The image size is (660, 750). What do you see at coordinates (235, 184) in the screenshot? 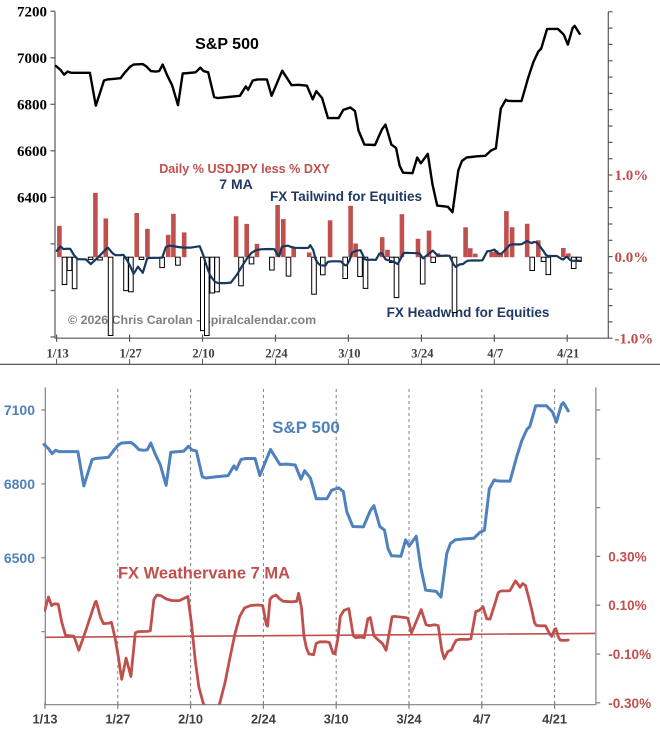
I see `svg-text: 7 MA` at bounding box center [235, 184].